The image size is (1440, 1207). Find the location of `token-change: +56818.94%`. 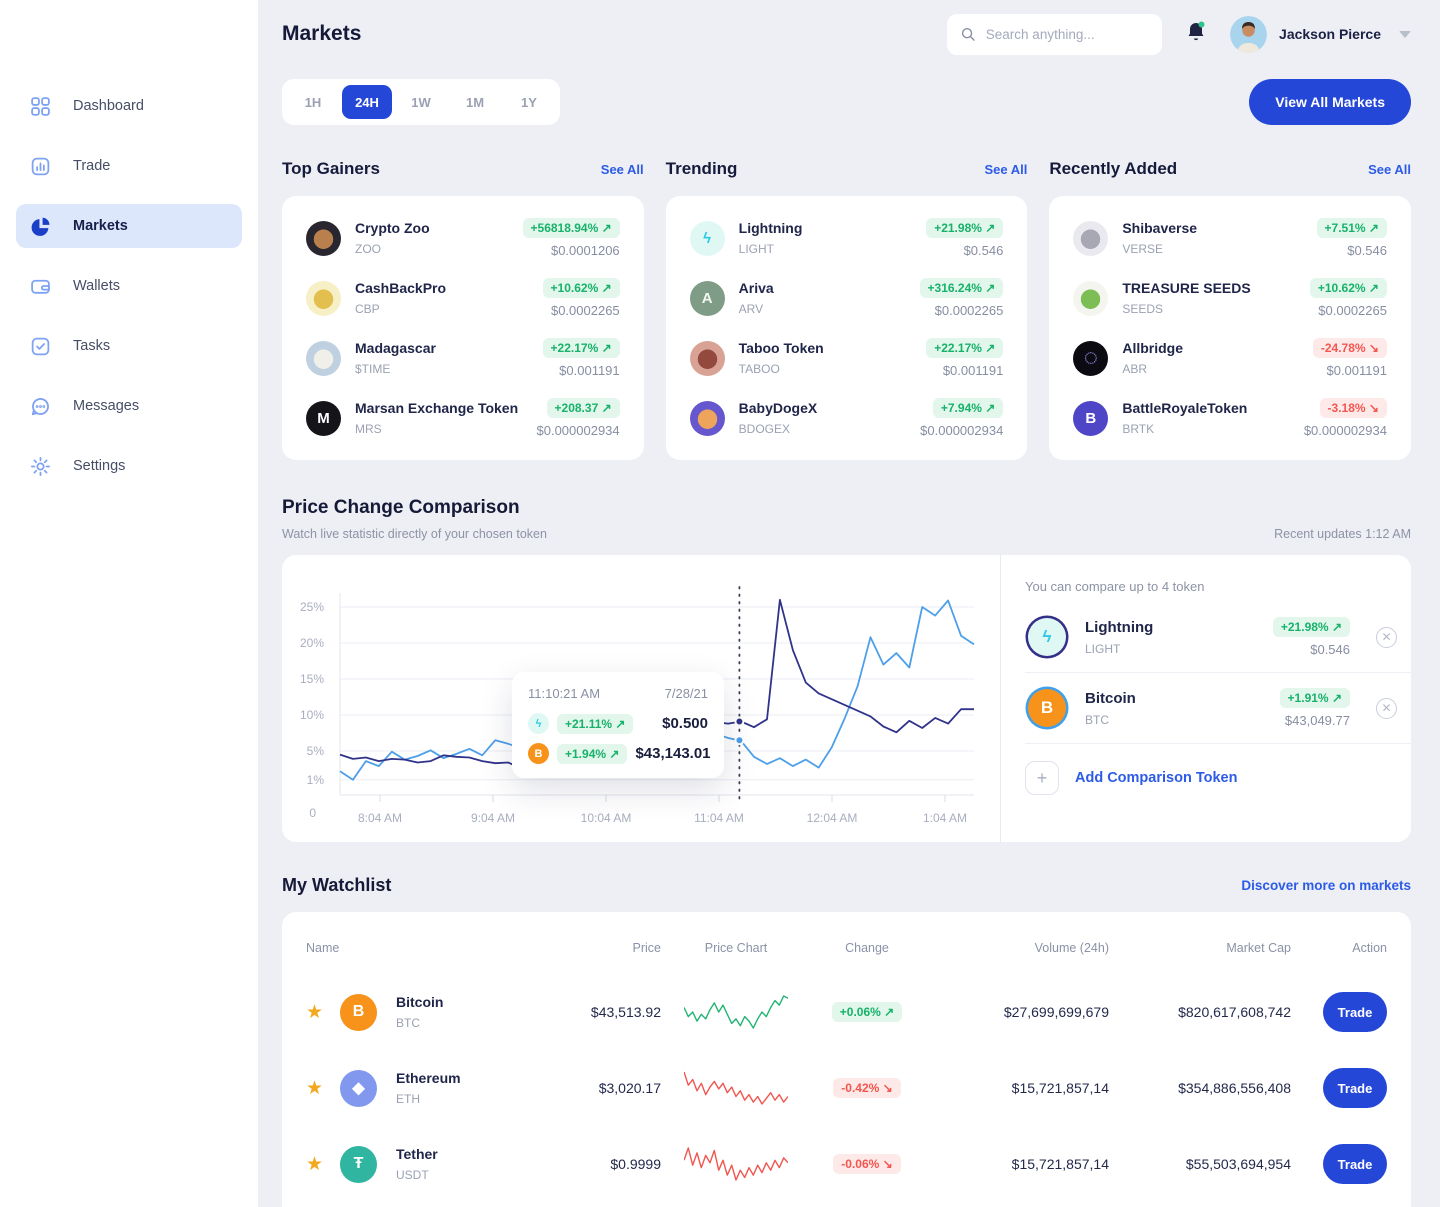

token-change: +56818.94% is located at coordinates (564, 228).